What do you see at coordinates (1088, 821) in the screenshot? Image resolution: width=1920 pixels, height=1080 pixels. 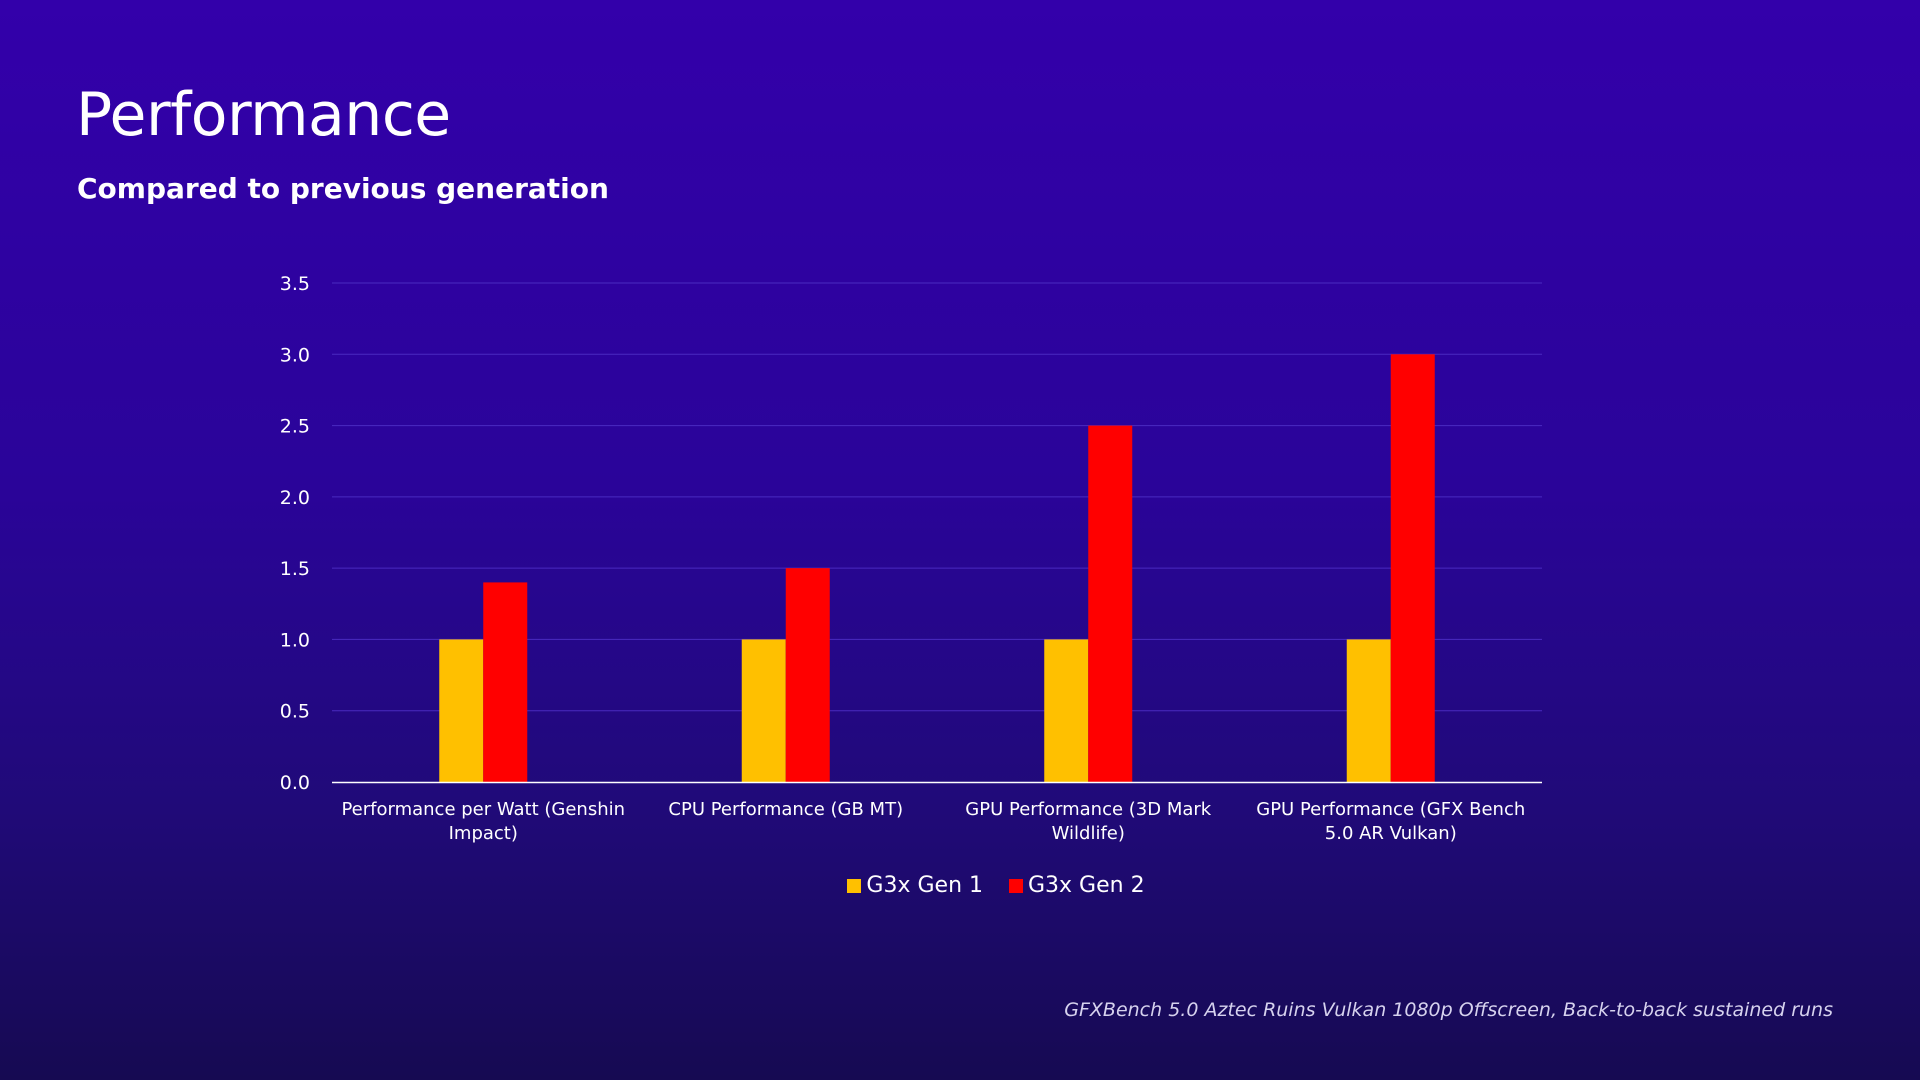 I see `x-tick-label: GPU Performance (3D Mark Wildlife)` at bounding box center [1088, 821].